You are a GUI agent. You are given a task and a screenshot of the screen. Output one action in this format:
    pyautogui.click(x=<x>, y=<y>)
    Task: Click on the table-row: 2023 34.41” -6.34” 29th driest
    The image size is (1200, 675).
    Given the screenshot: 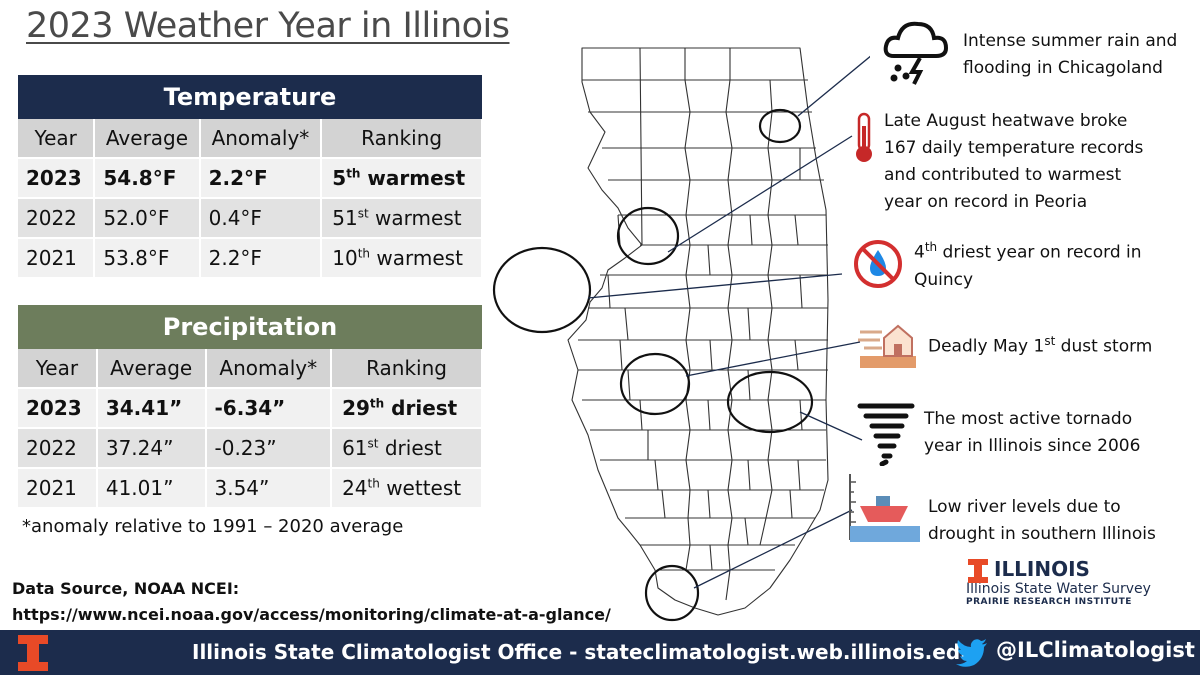 What is the action you would take?
    pyautogui.click(x=250, y=407)
    